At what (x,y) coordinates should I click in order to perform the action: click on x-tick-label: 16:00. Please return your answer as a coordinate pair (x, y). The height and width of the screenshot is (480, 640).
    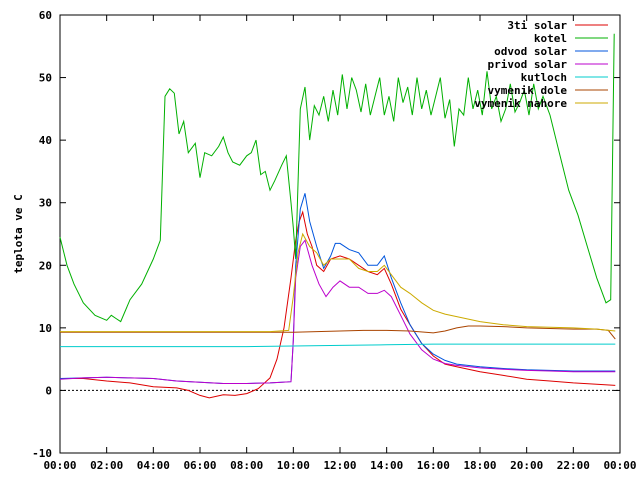
    Looking at the image, I should click on (433, 465).